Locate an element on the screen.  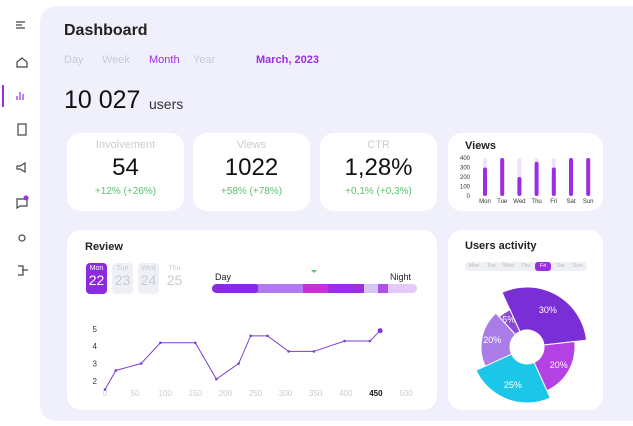
stat-card: Views 1022 +58% (+78%) is located at coordinates (251, 172).